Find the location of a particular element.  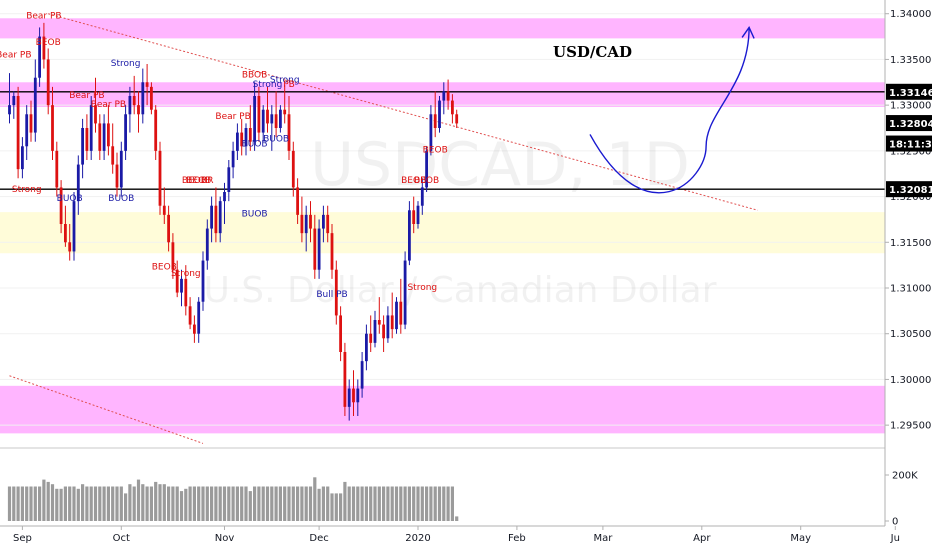

signal-label-25: BEOB is located at coordinates (435, 151).